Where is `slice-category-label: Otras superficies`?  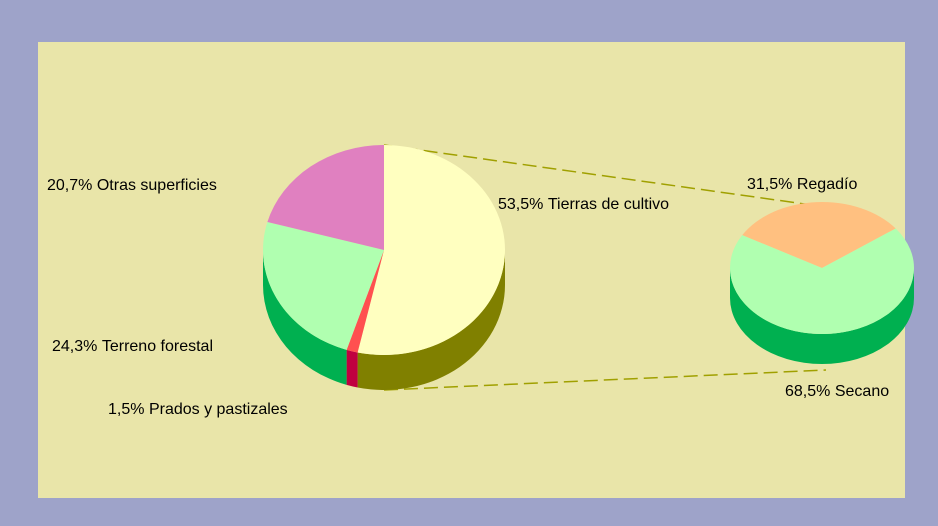
slice-category-label: Otras superficies is located at coordinates (157, 185).